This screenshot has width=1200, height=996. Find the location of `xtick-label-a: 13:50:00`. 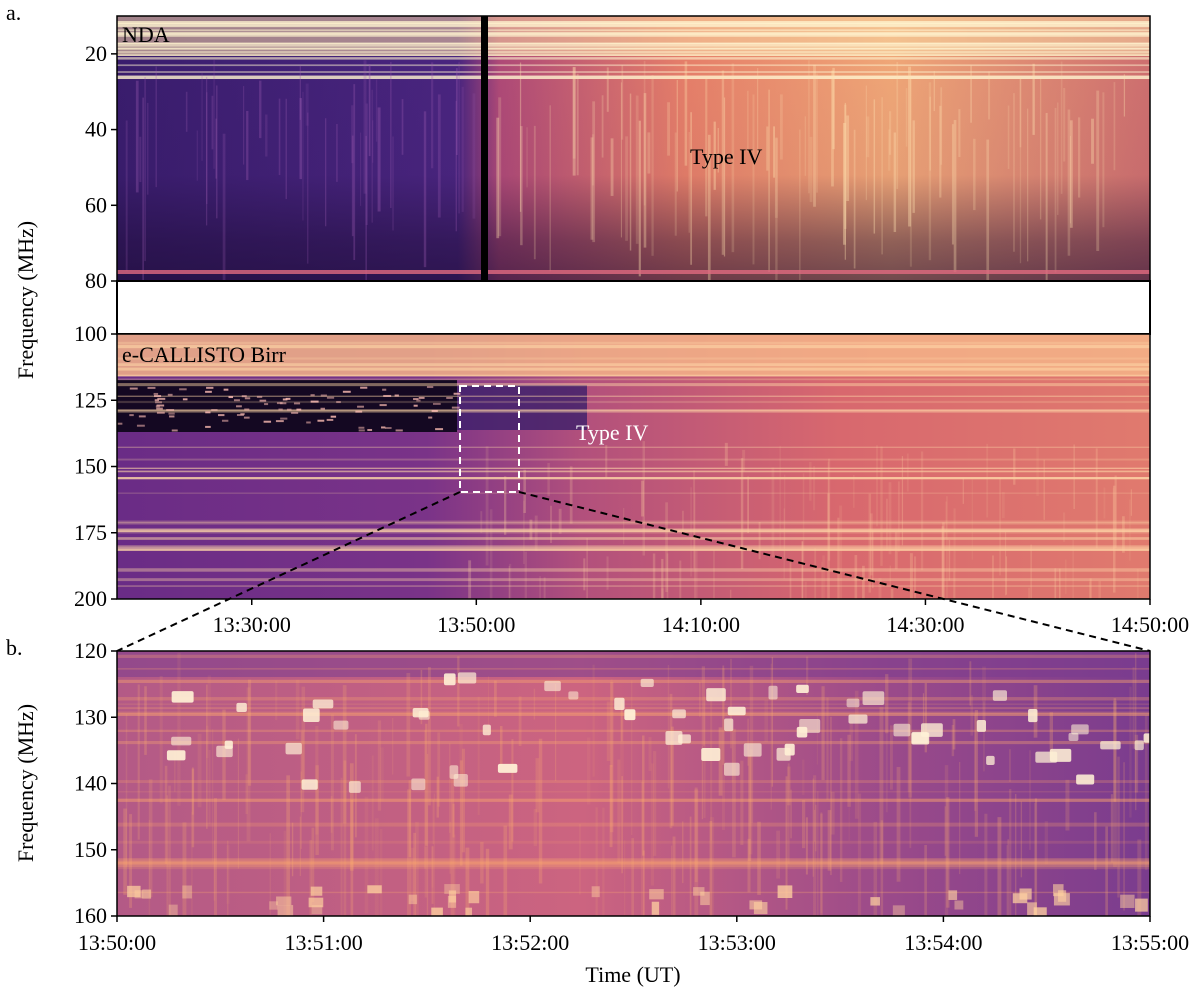

xtick-label-a: 13:50:00 is located at coordinates (476, 624).